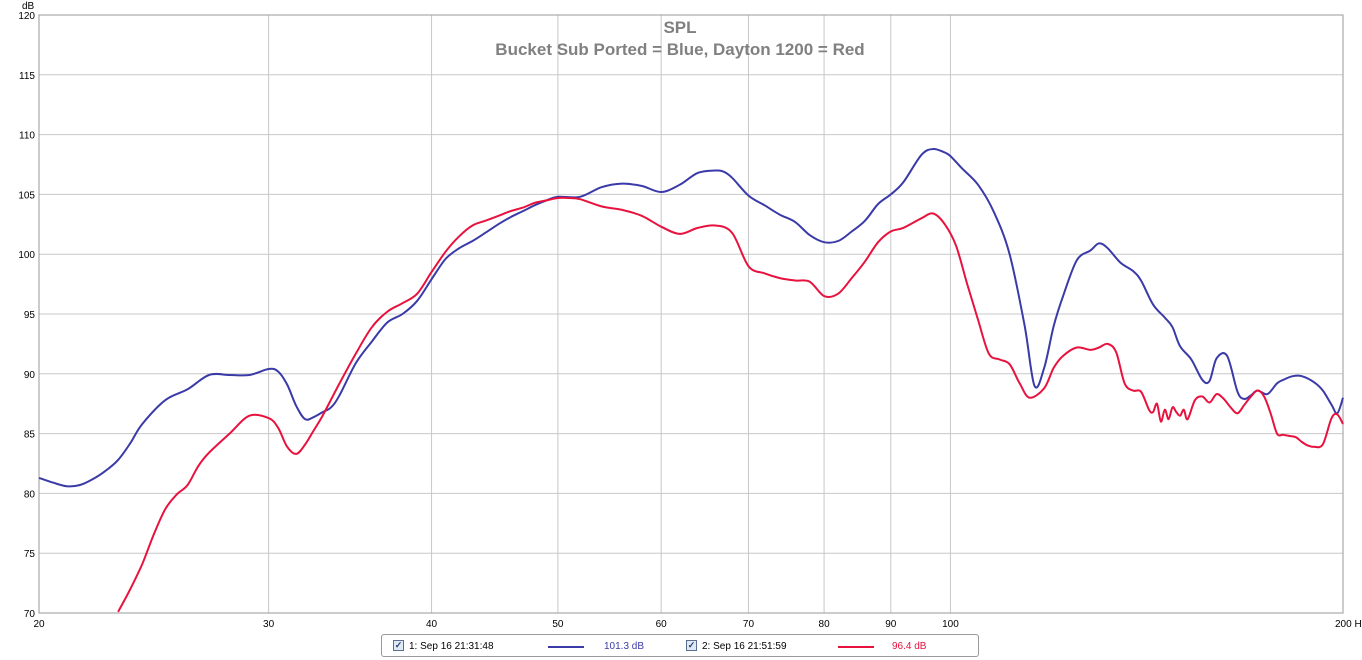  What do you see at coordinates (950, 624) in the screenshot?
I see `x-tick-label: 100` at bounding box center [950, 624].